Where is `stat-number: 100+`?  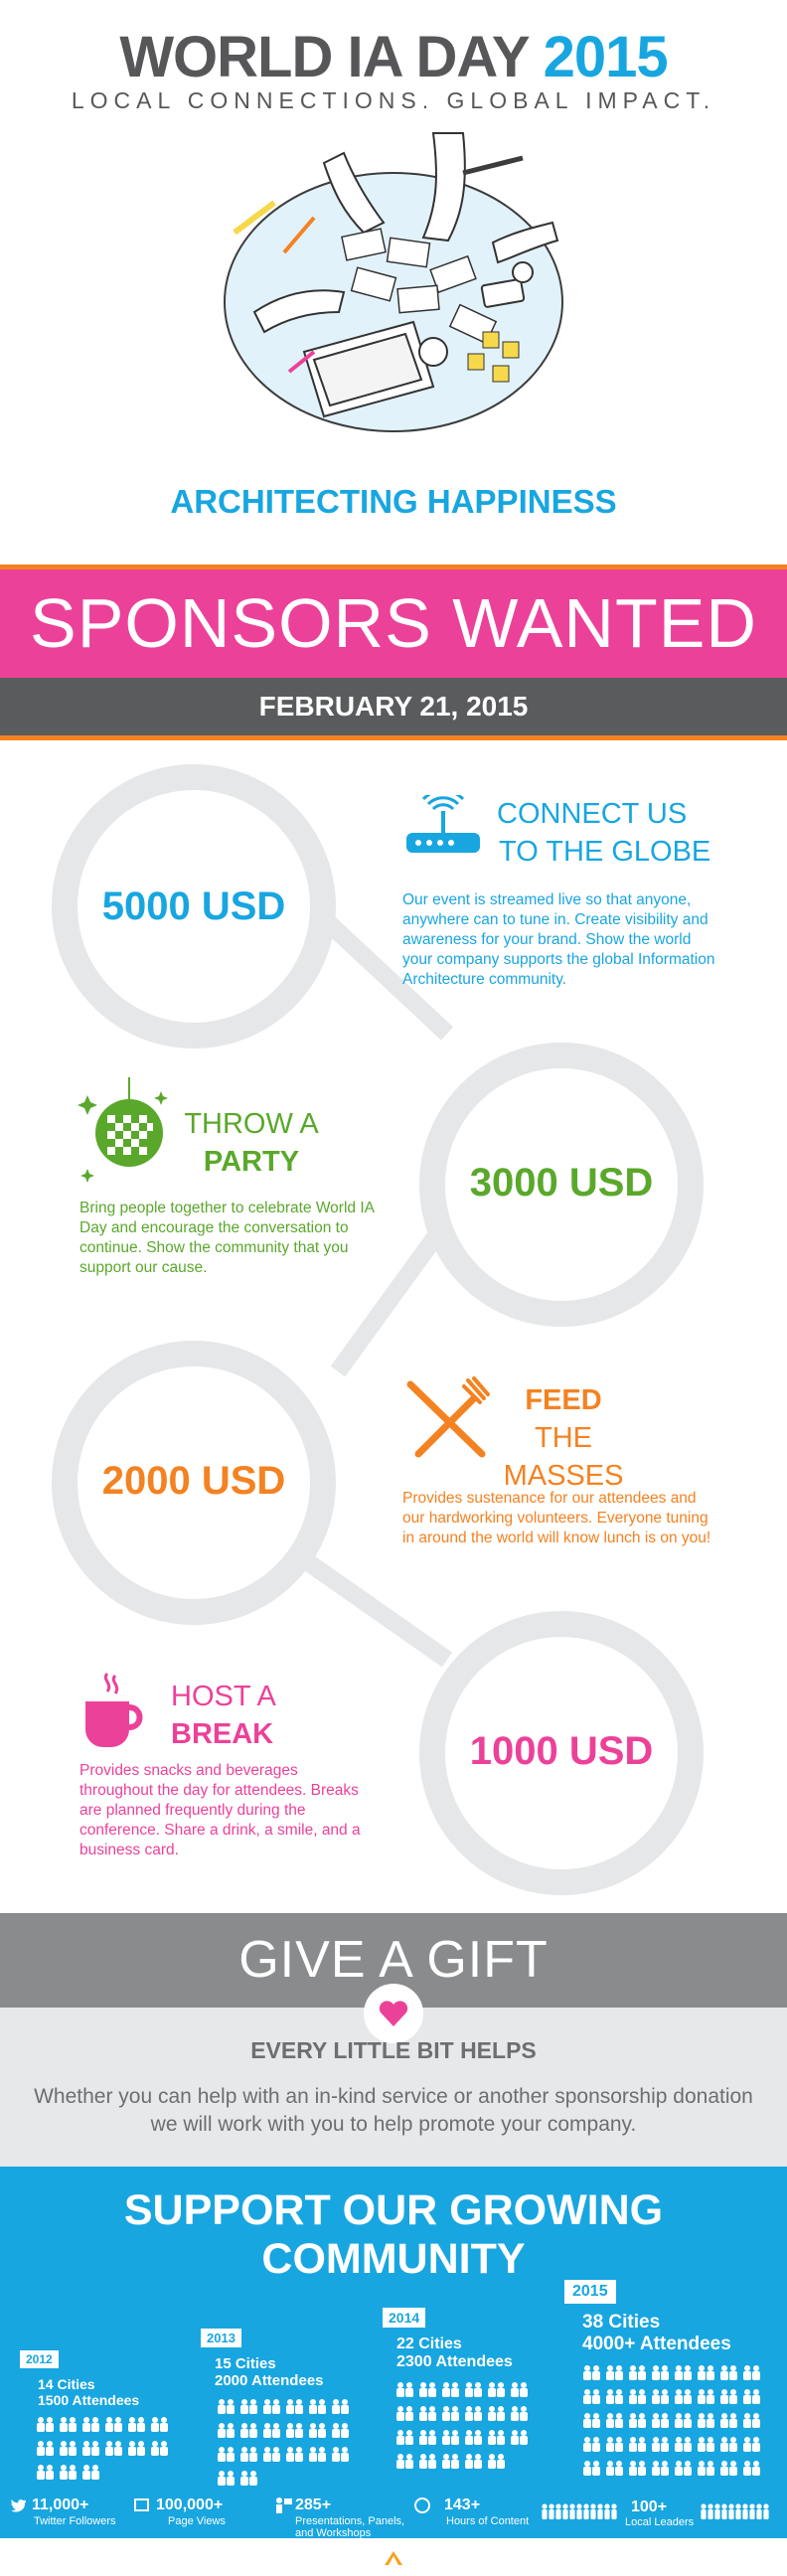
stat-number: 100+ is located at coordinates (649, 2506).